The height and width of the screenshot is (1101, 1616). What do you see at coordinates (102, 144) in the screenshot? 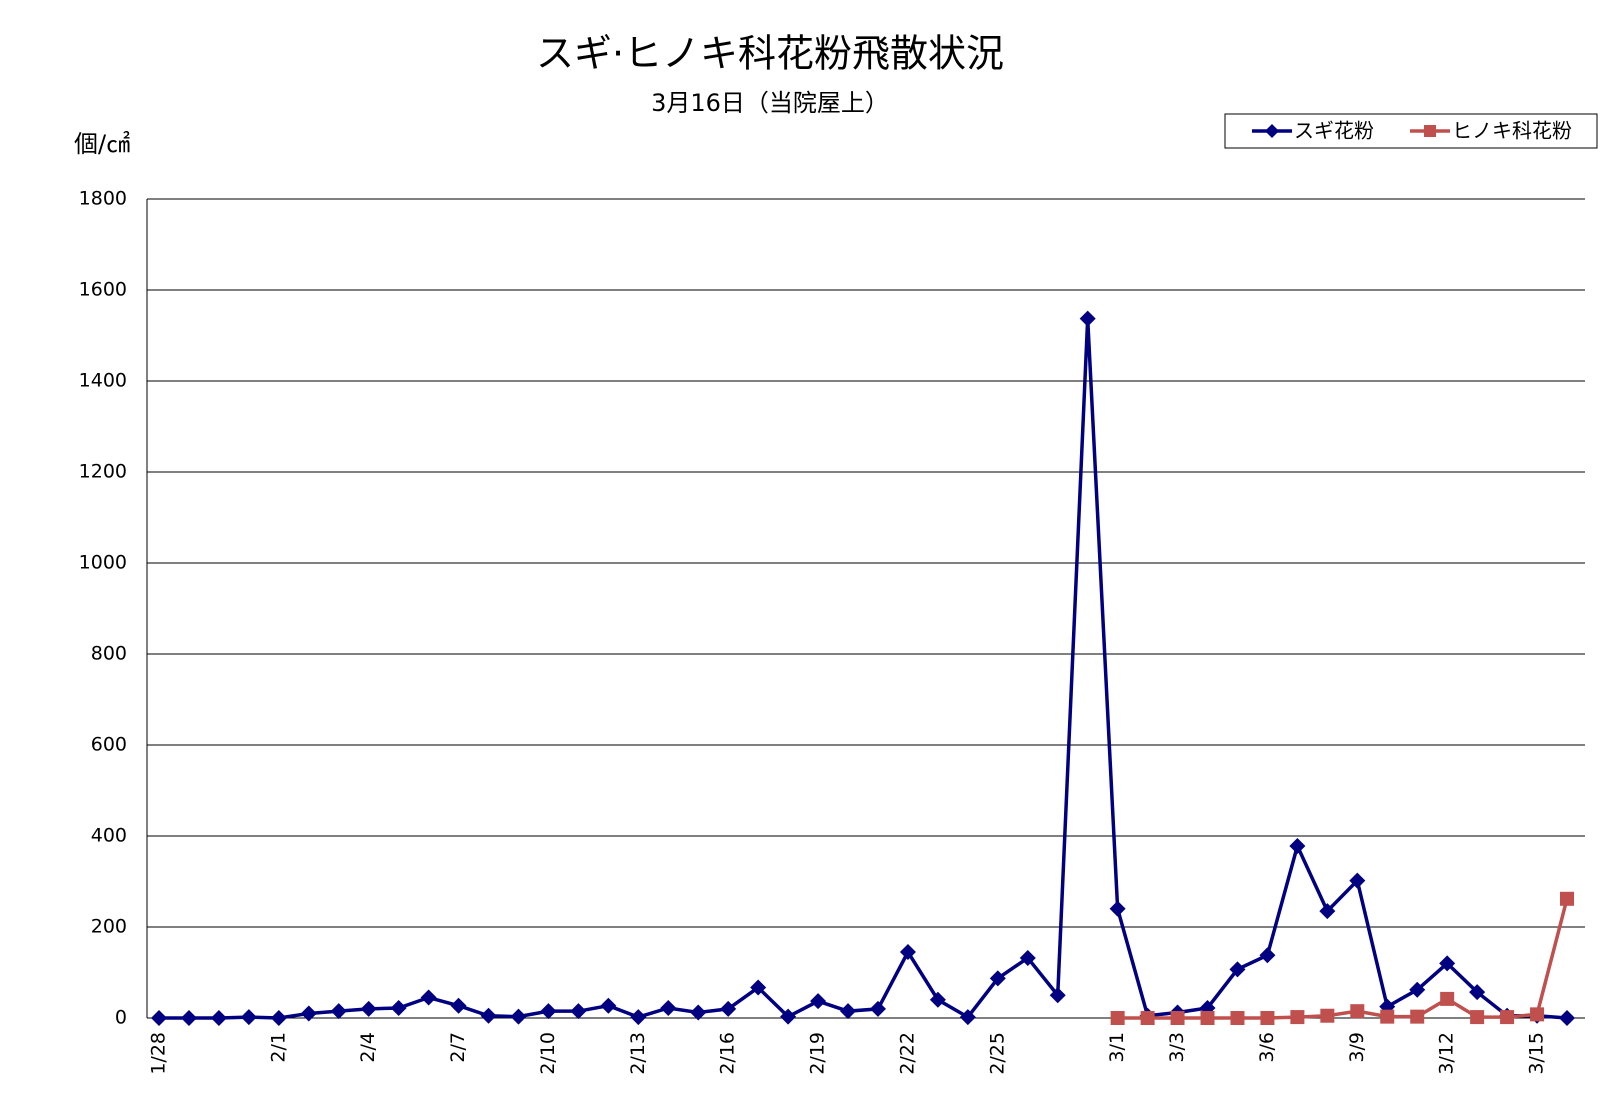
I see `y-axis-label: 個/㎠` at bounding box center [102, 144].